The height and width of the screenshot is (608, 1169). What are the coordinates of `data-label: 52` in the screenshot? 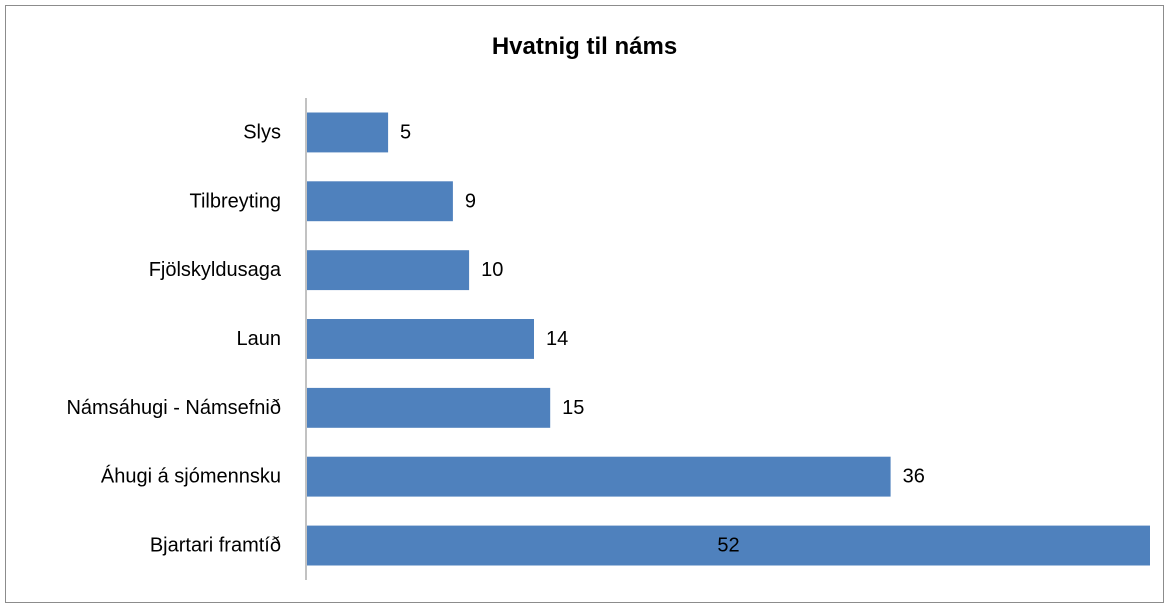 It's located at (728, 546).